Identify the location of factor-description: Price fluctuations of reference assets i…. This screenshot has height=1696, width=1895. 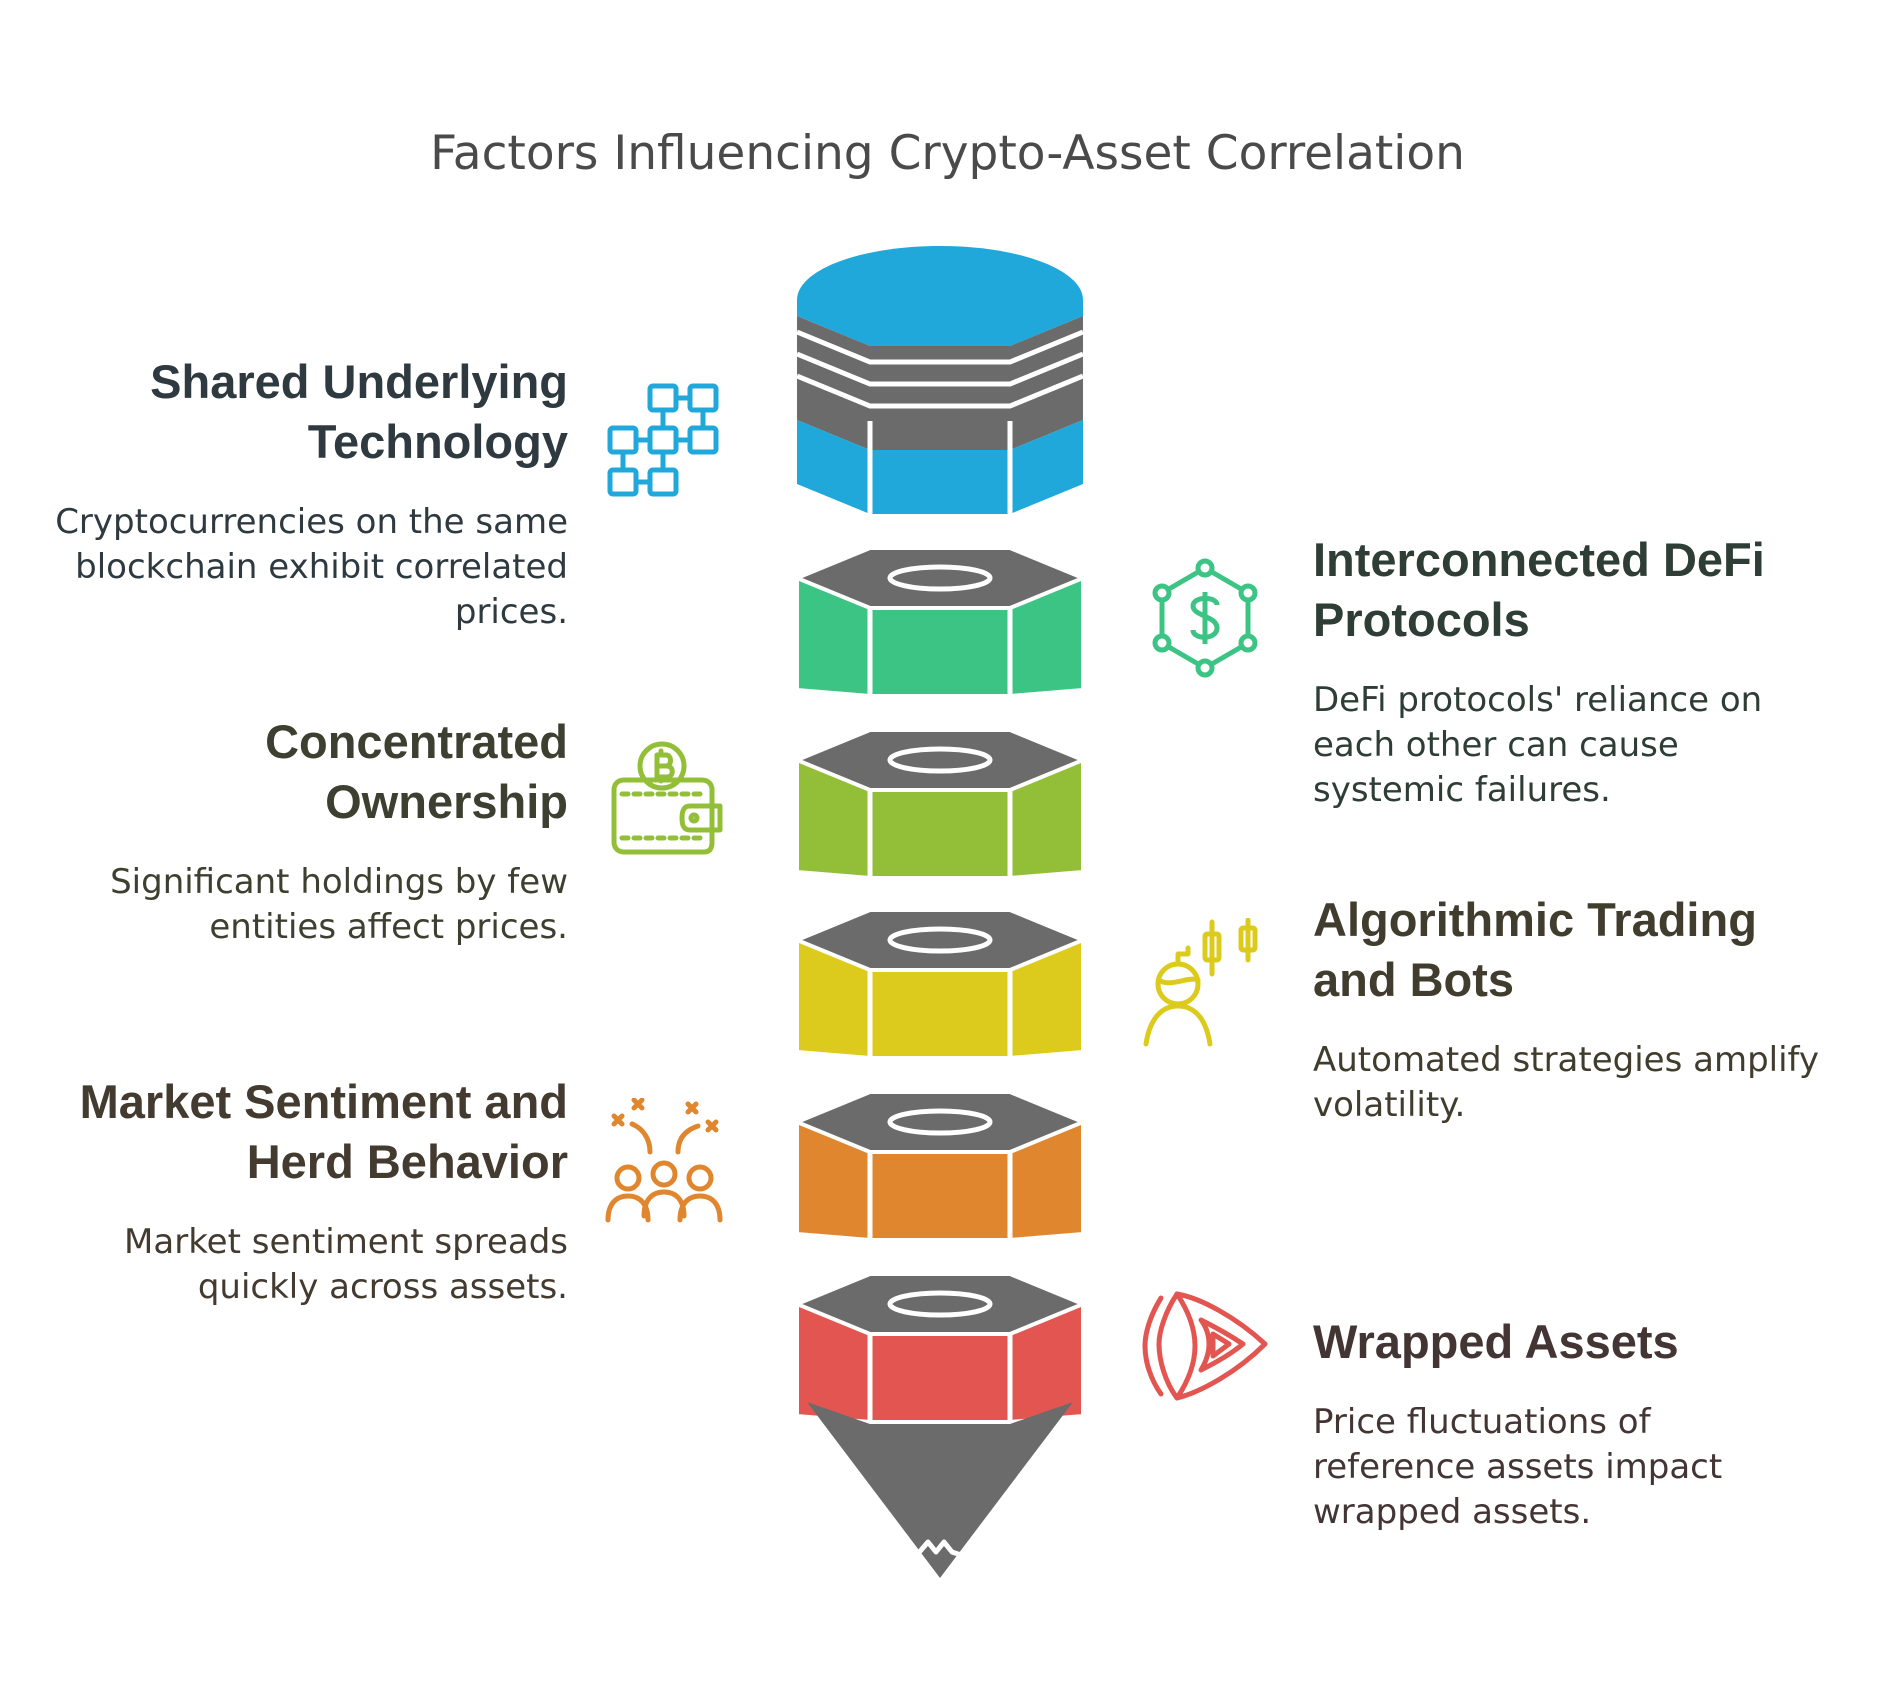
(1518, 1467).